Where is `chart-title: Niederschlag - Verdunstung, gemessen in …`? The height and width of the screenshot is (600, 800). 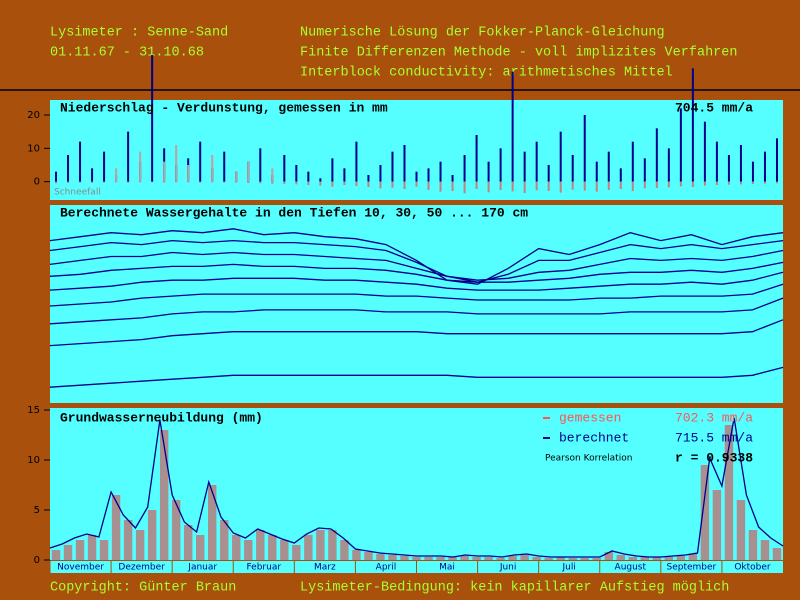 chart-title: Niederschlag - Verdunstung, gemessen in … is located at coordinates (224, 107).